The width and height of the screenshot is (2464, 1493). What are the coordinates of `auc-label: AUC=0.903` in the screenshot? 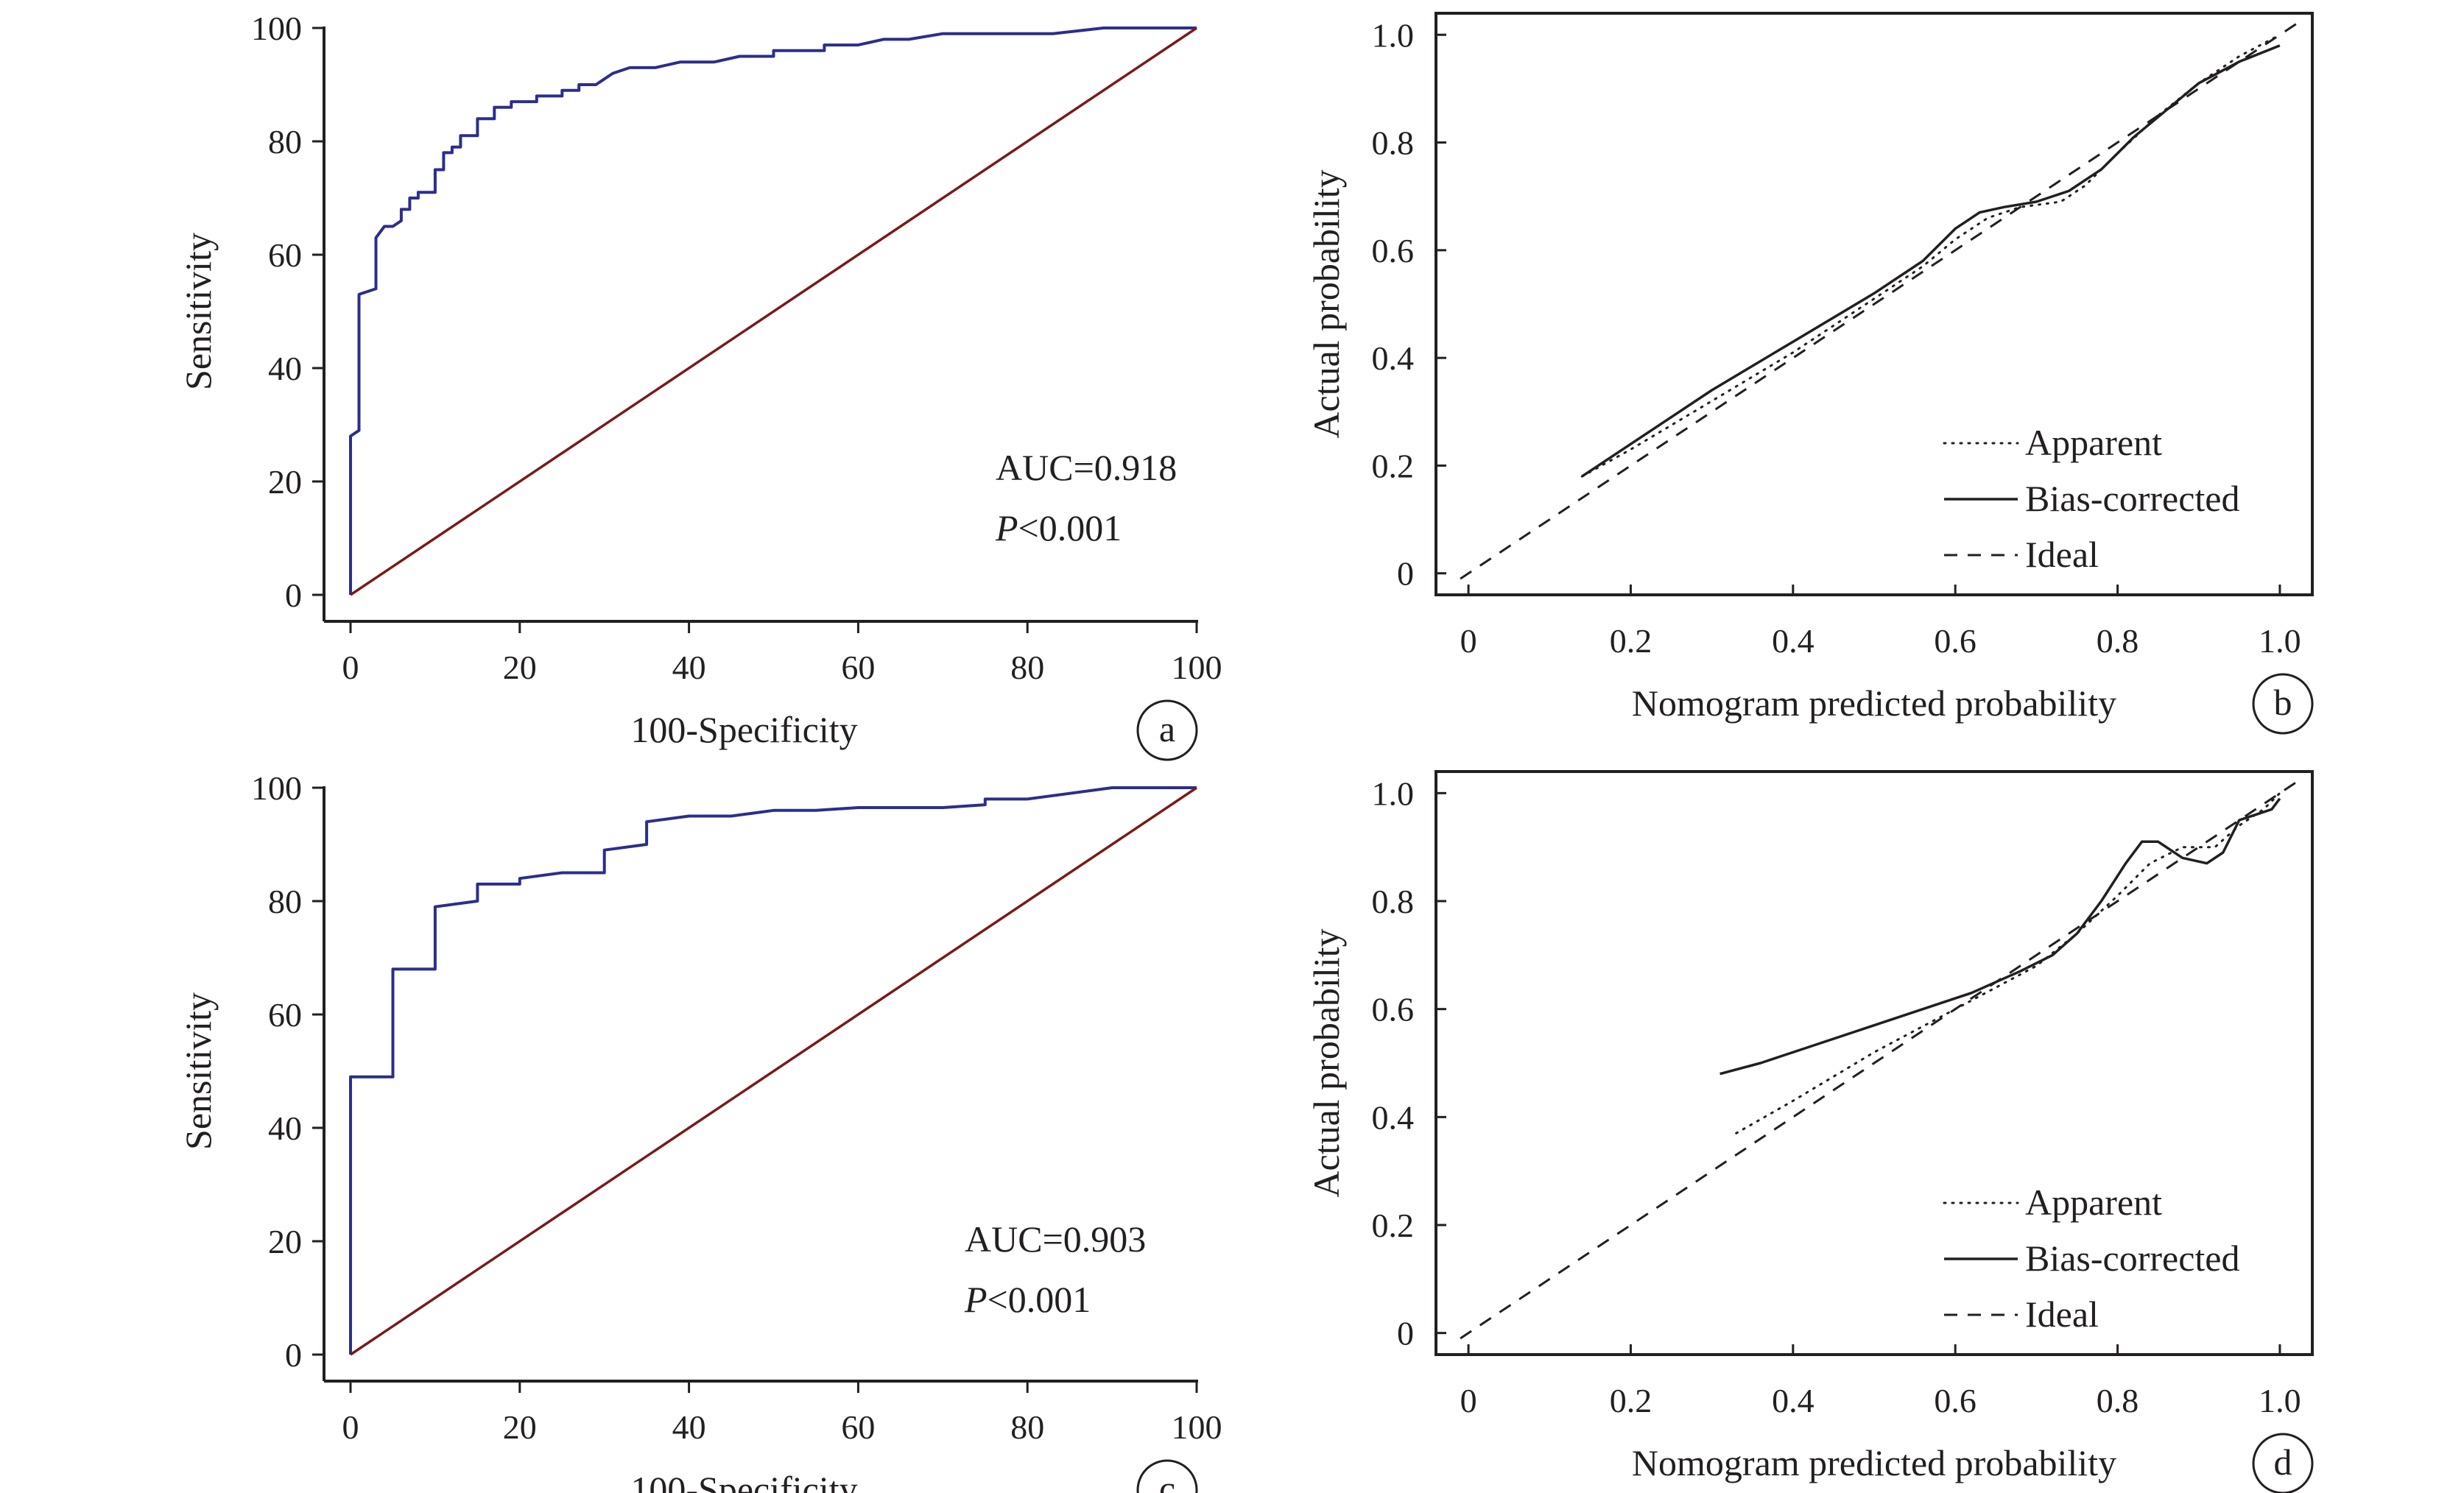 It's located at (1055, 1239).